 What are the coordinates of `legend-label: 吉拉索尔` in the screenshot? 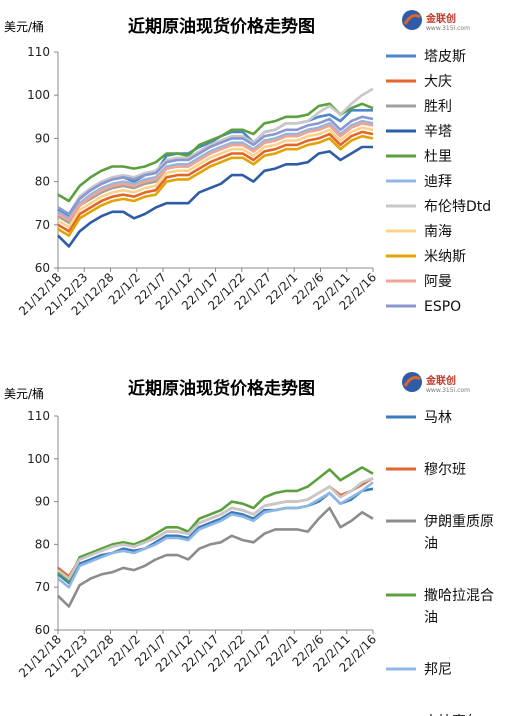 It's located at (452, 714).